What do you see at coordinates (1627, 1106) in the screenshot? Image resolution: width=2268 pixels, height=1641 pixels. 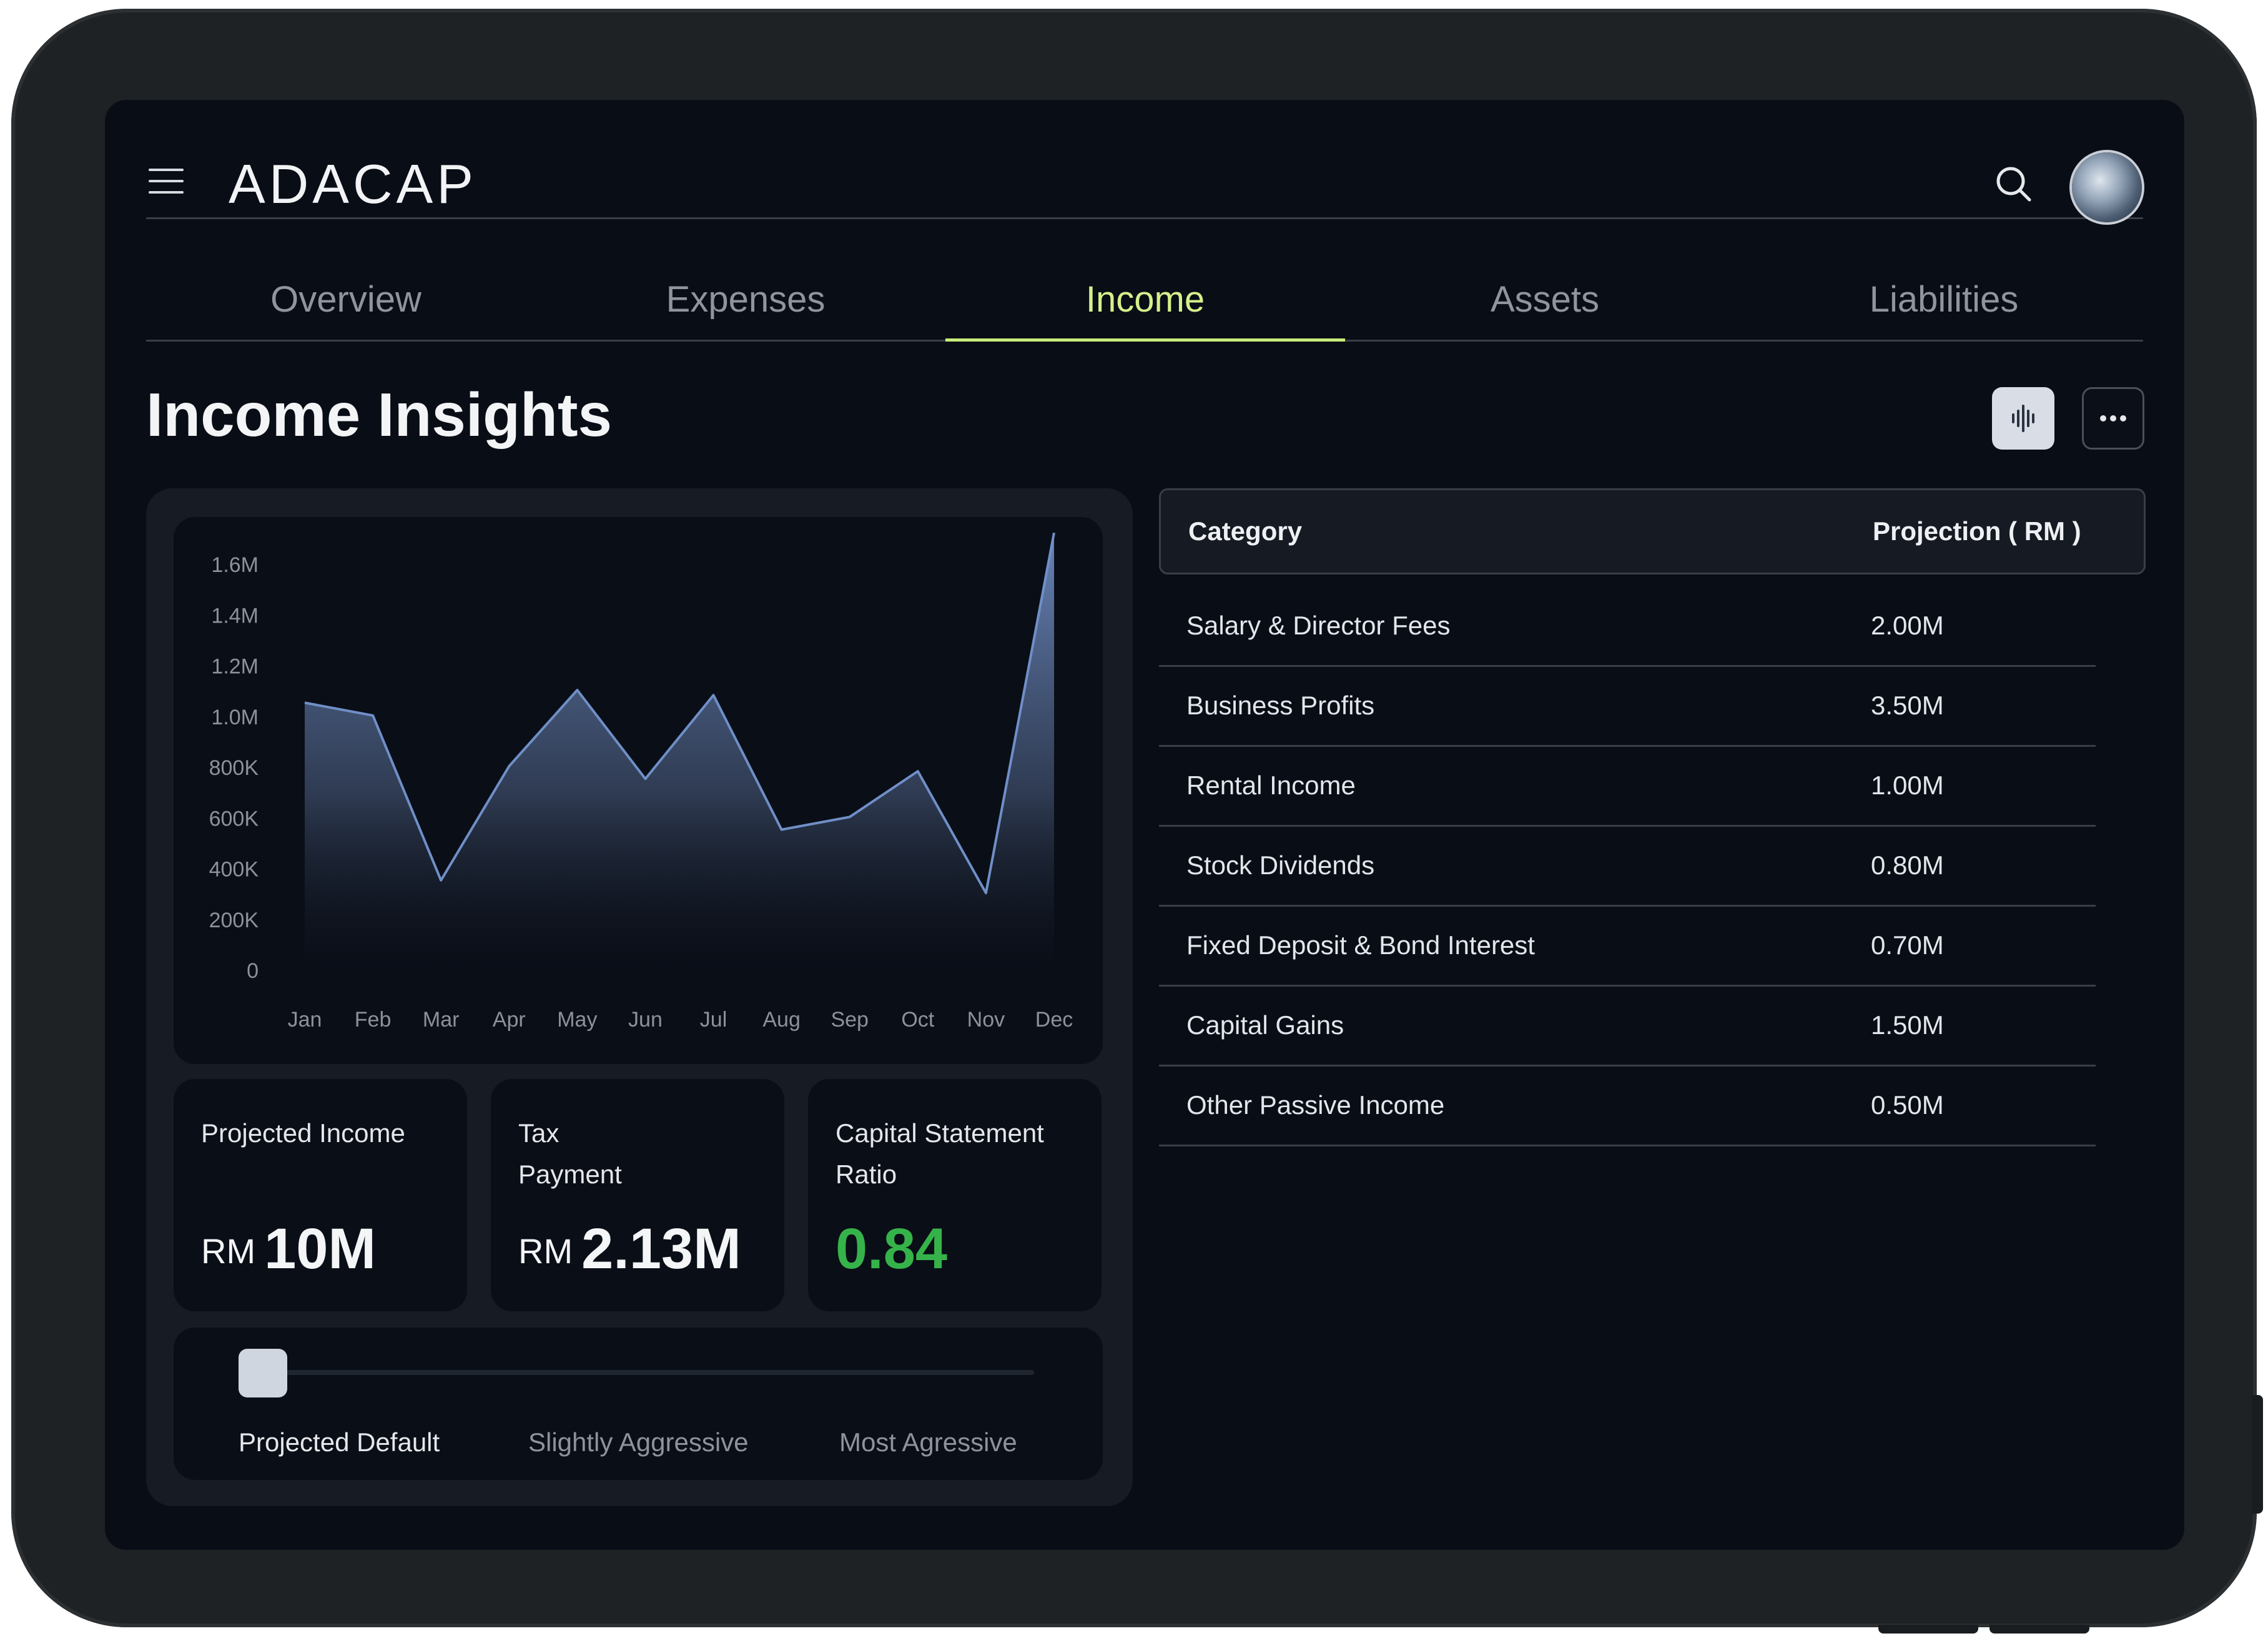 I see `table-row: Other Passive Income 0.50M` at bounding box center [1627, 1106].